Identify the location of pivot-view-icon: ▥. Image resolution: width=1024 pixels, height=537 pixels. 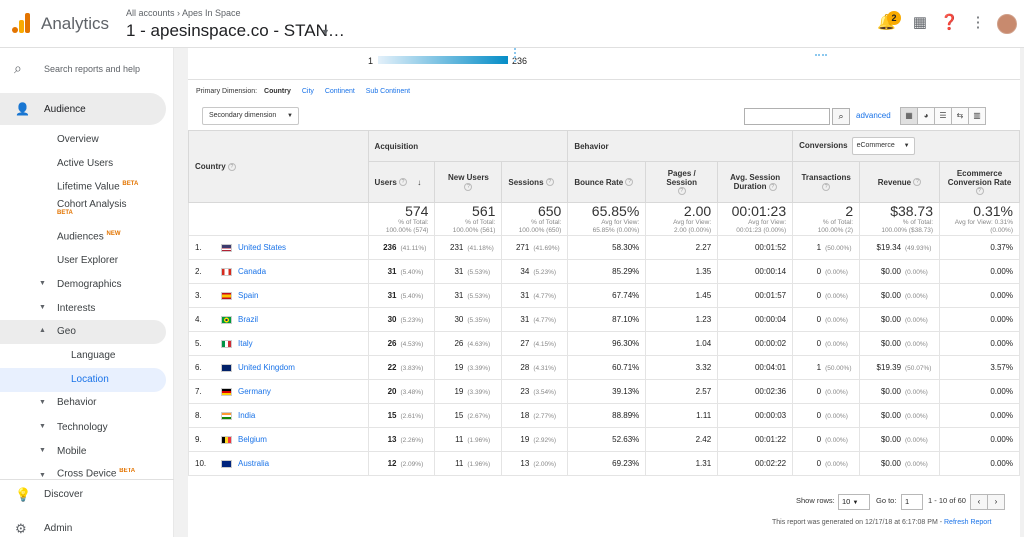
(977, 116).